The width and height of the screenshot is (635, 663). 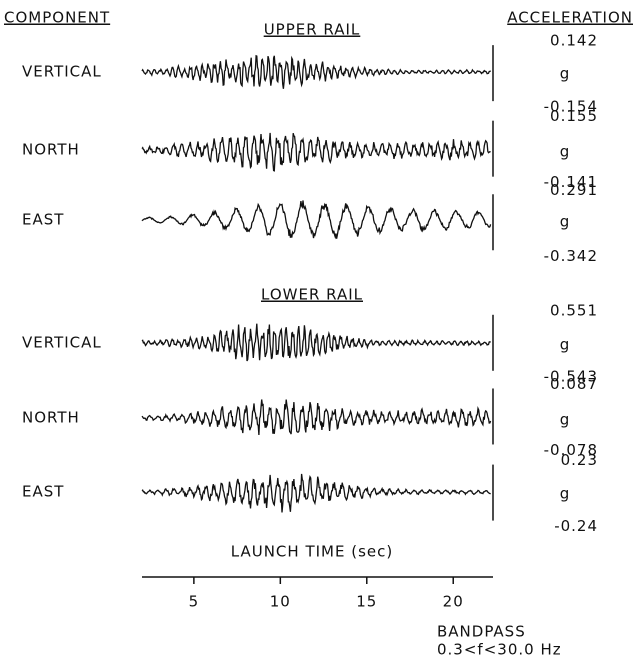 What do you see at coordinates (481, 632) in the screenshot?
I see `note-line: BANDPASS` at bounding box center [481, 632].